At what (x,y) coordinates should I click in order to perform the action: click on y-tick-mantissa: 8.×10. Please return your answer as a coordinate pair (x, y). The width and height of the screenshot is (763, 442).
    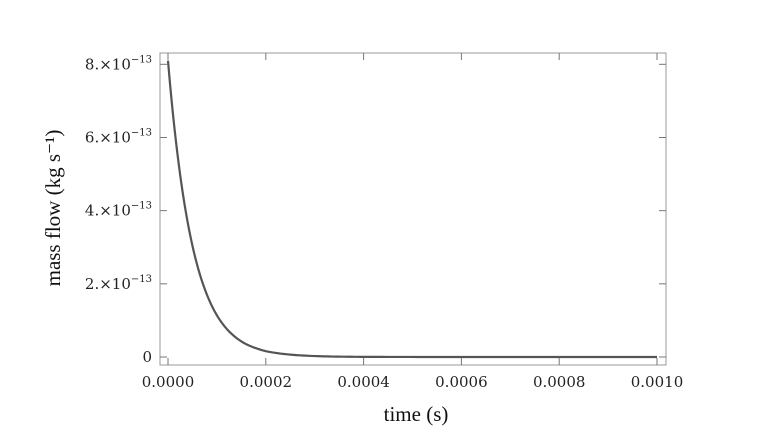
    Looking at the image, I should click on (108, 64).